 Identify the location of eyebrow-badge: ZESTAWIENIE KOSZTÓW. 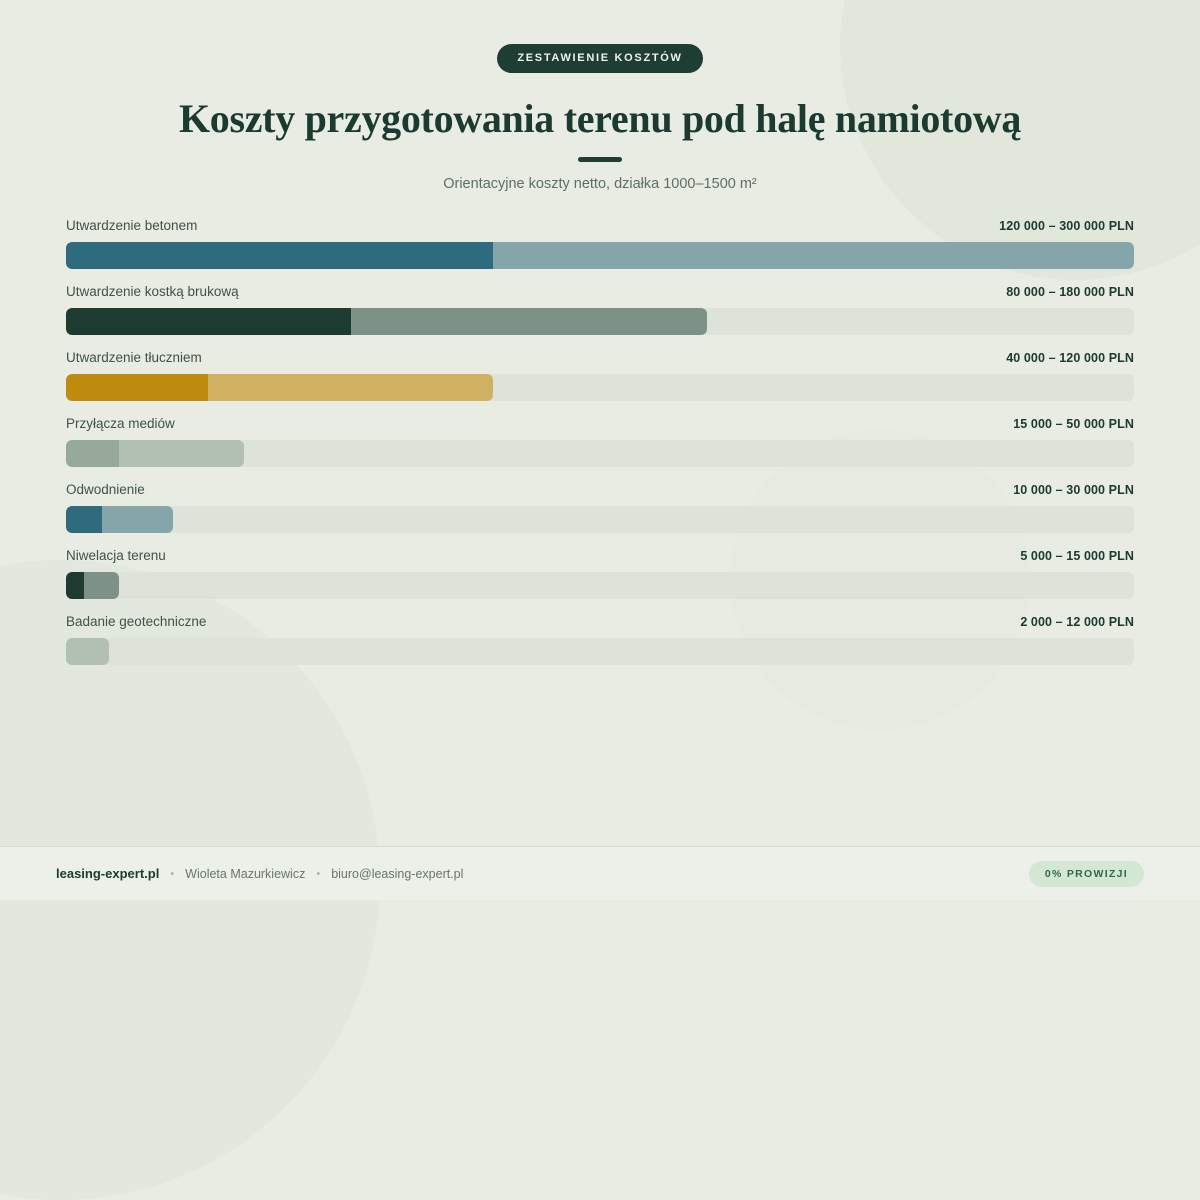
(600, 58).